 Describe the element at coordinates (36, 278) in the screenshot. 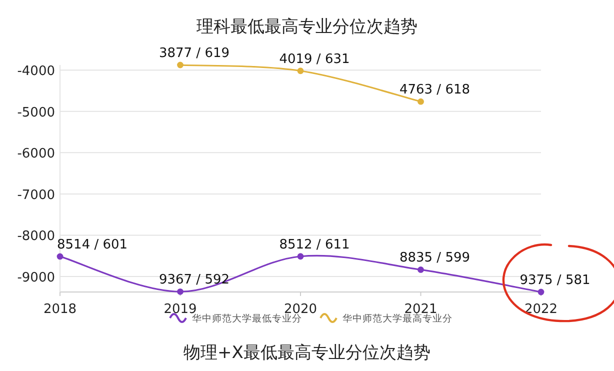

I see `y-tick-label: -9000` at that location.